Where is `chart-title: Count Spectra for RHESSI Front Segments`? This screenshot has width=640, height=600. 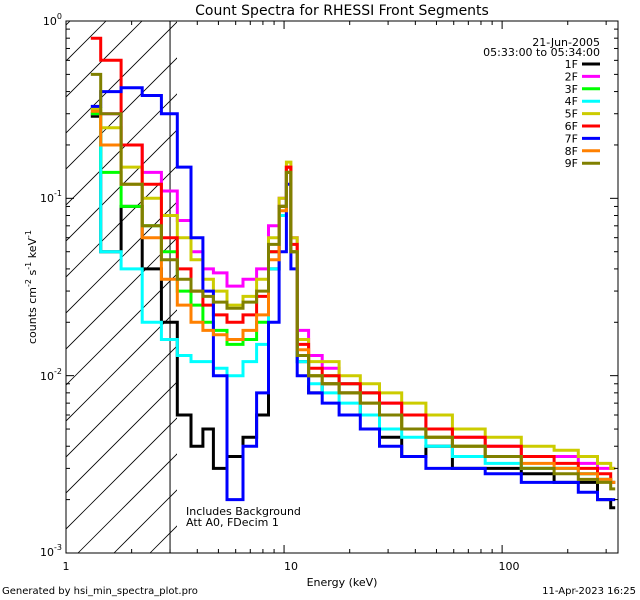 chart-title: Count Spectra for RHESSI Front Segments is located at coordinates (342, 11).